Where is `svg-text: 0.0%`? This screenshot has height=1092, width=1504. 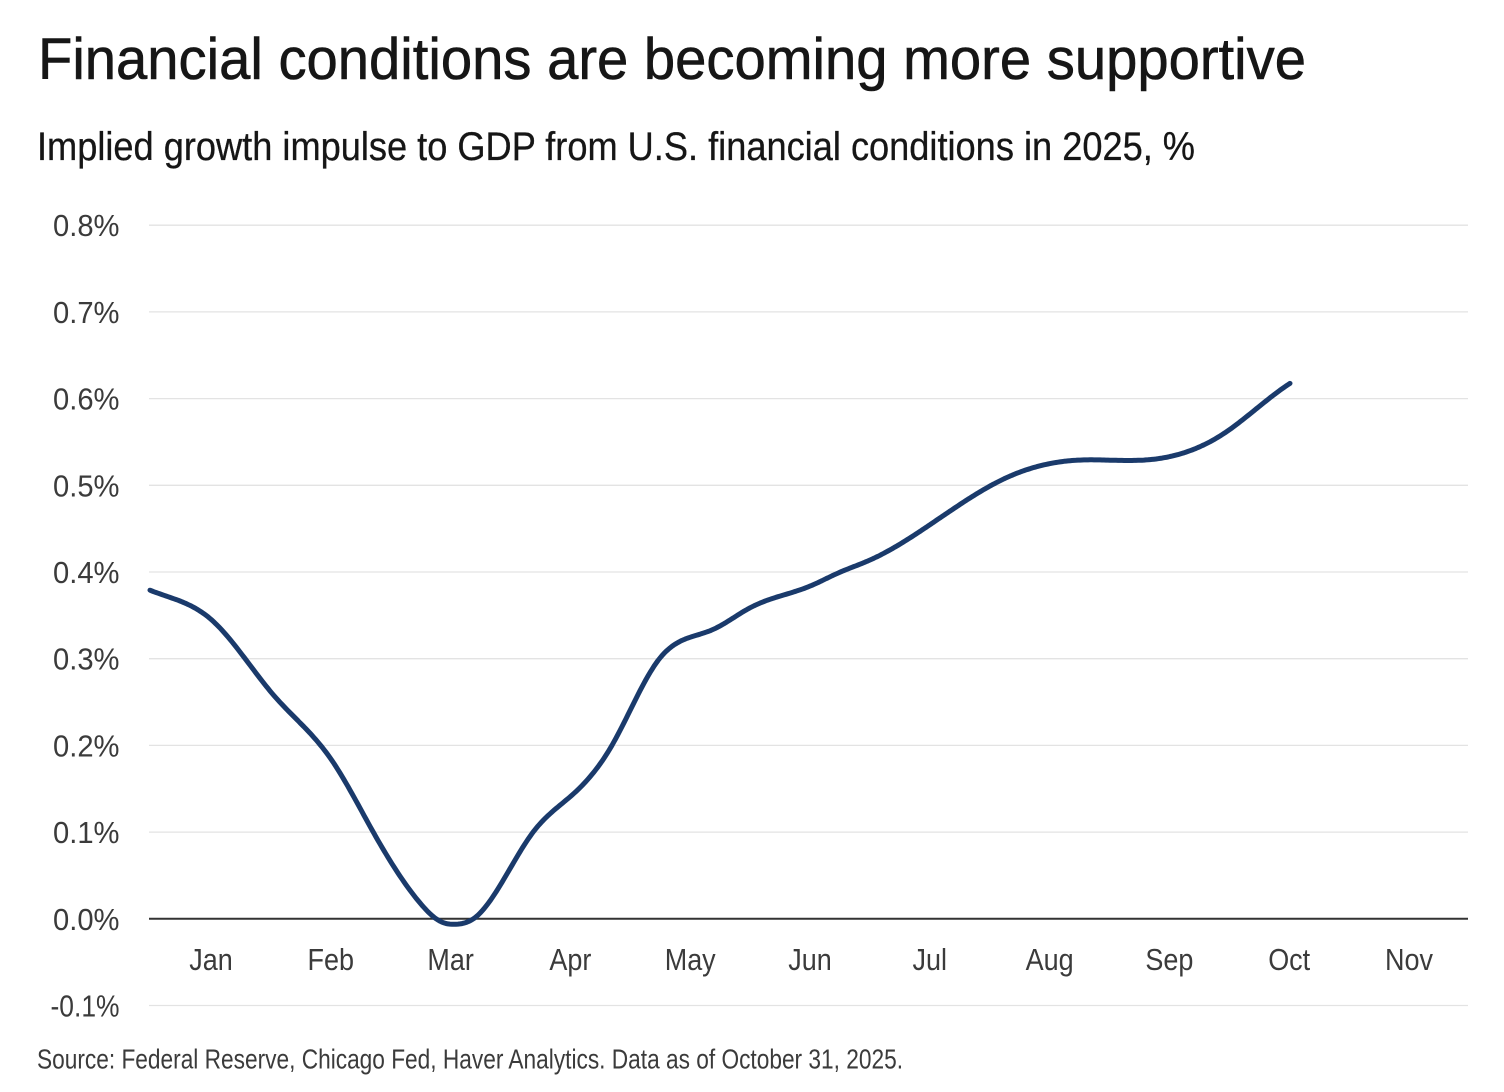 svg-text: 0.0% is located at coordinates (86, 919).